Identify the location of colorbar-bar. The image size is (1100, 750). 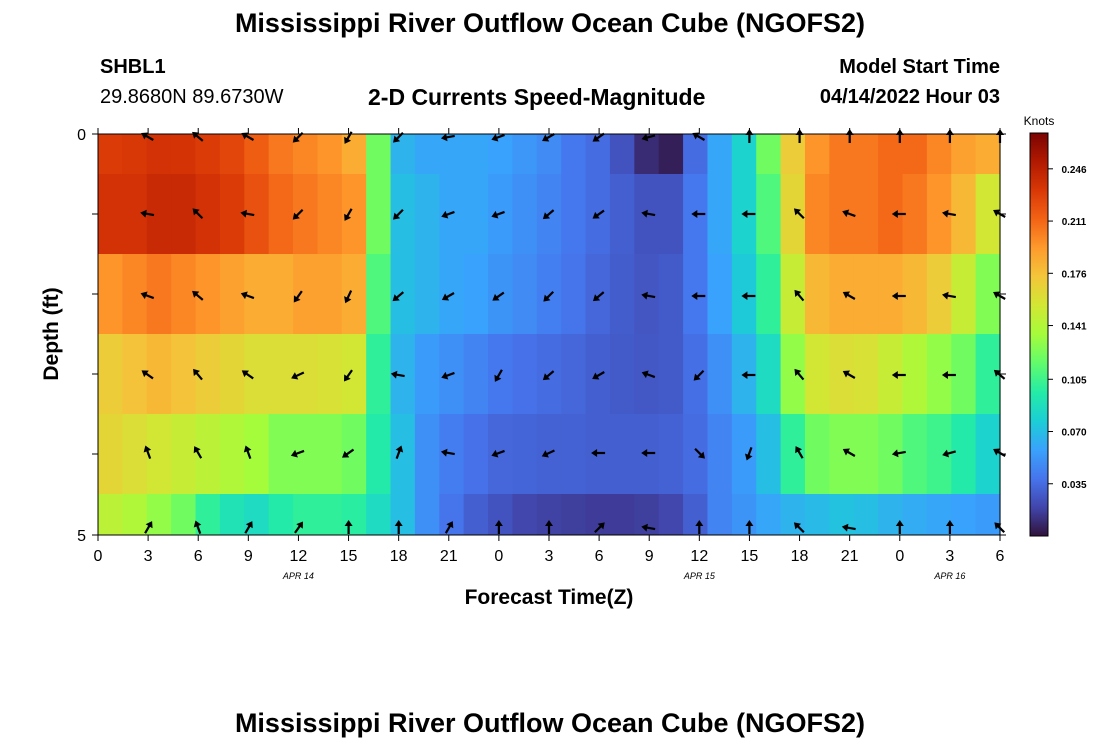
(1039, 334).